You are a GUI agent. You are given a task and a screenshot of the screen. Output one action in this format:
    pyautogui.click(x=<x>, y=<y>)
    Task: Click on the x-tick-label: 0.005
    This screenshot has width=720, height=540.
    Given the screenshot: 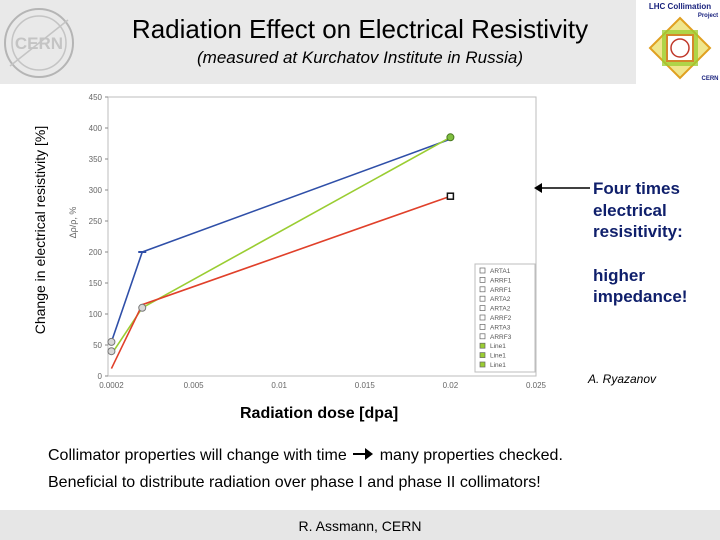 What is the action you would take?
    pyautogui.click(x=194, y=385)
    